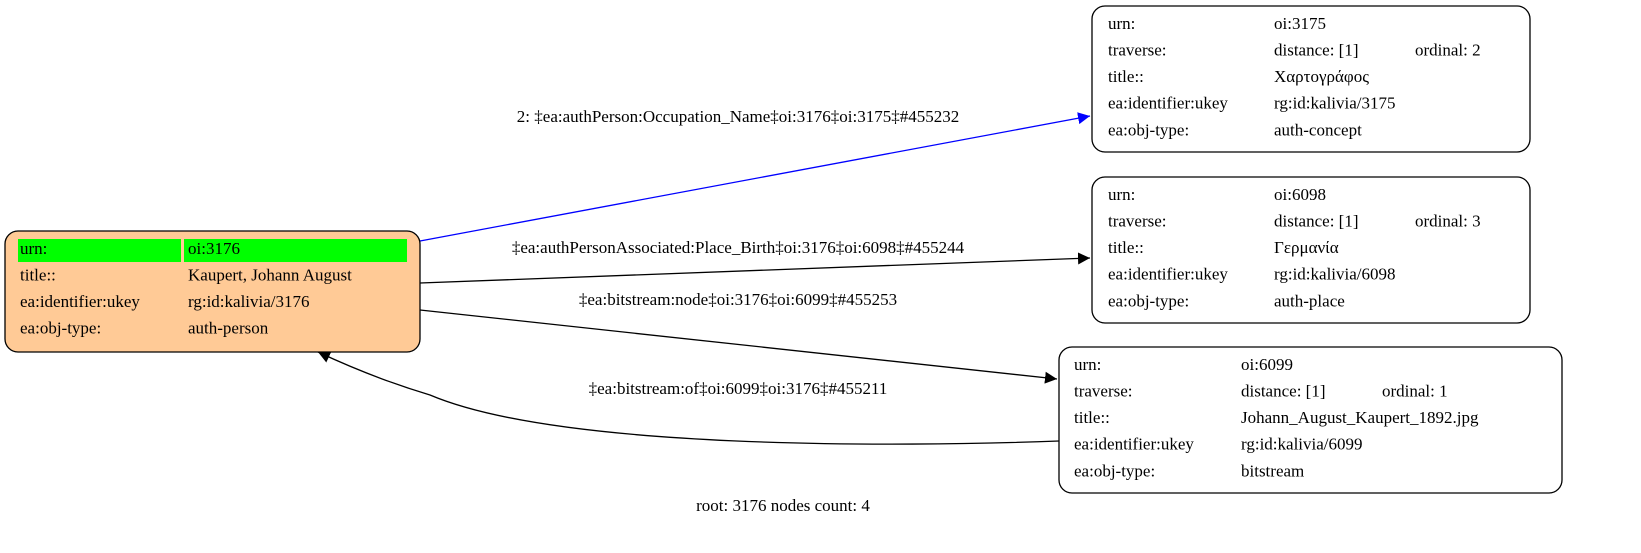 This screenshot has height=553, width=1641. Describe the element at coordinates (1321, 76) in the screenshot. I see `field-value: Χαρτογράφος` at that location.